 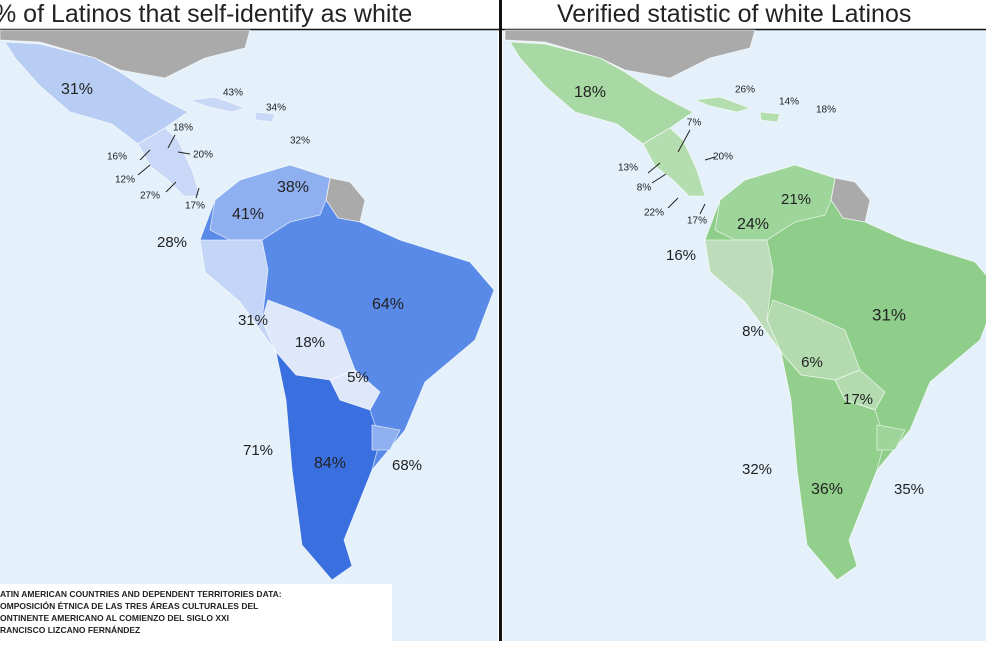 What do you see at coordinates (789, 102) in the screenshot?
I see `country-label: 14%` at bounding box center [789, 102].